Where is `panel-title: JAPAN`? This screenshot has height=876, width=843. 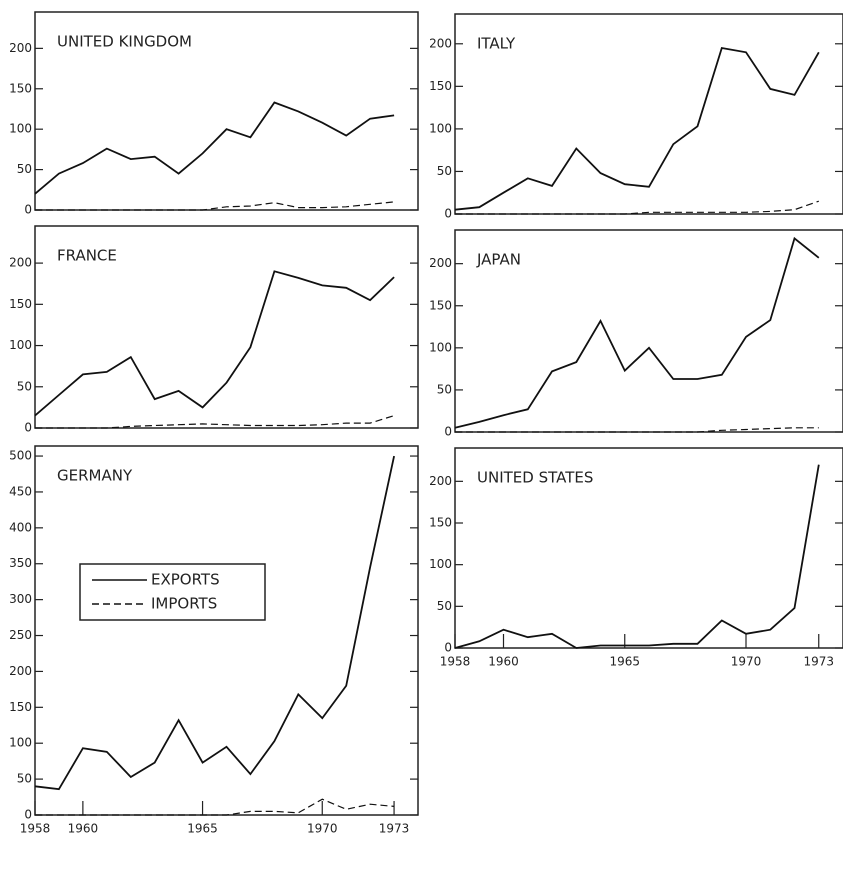 panel-title: JAPAN is located at coordinates (498, 260).